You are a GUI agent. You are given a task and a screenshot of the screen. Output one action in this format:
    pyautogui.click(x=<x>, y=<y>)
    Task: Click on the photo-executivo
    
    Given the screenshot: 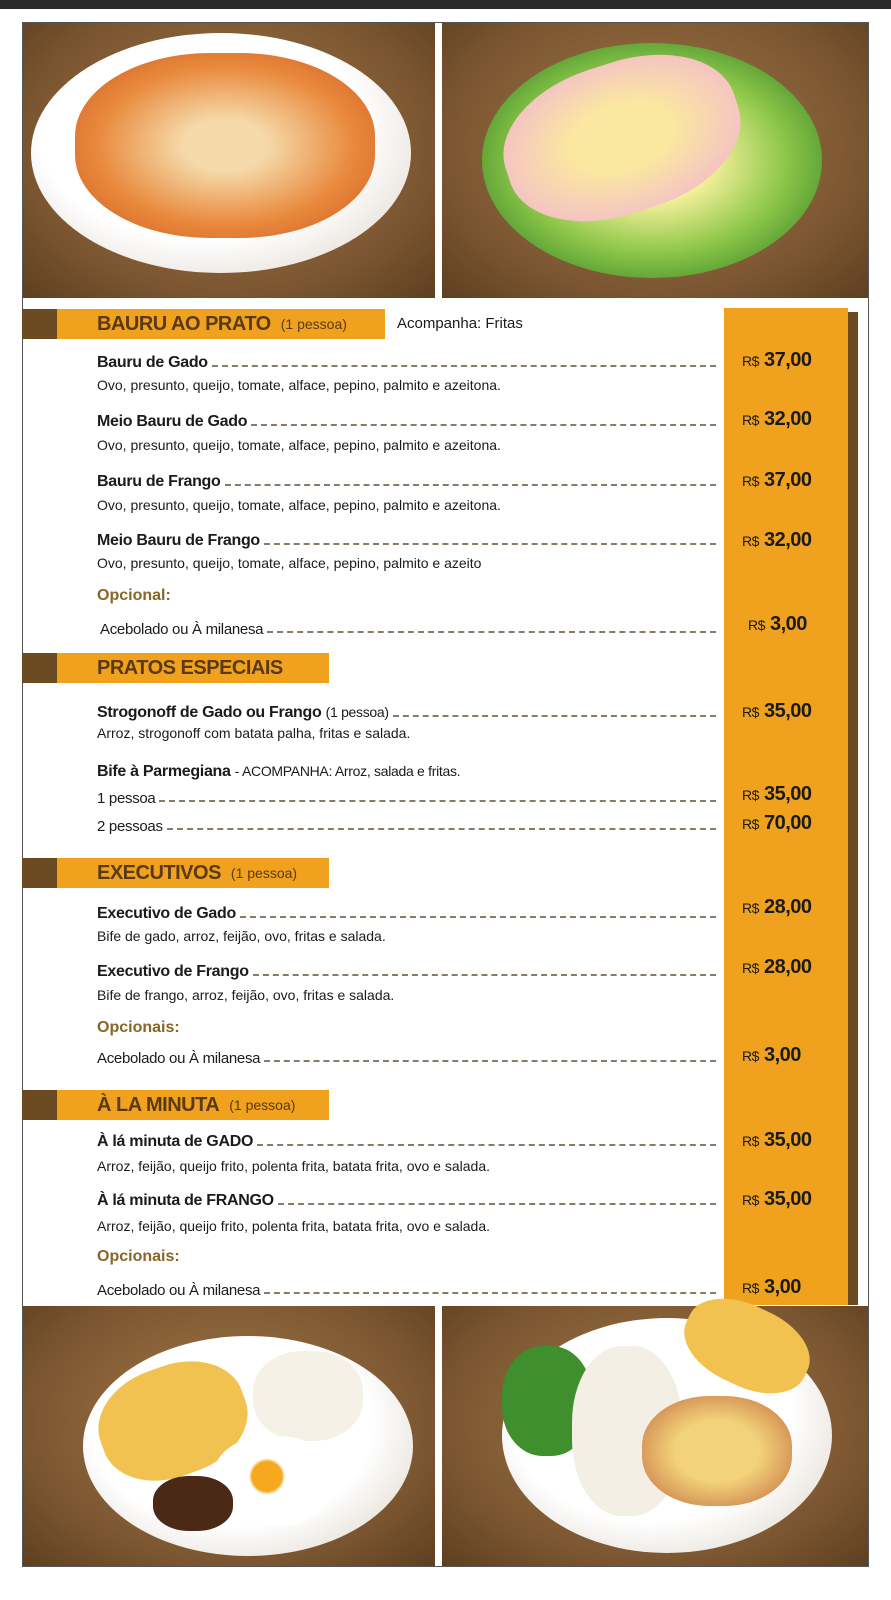 What is the action you would take?
    pyautogui.click(x=229, y=1436)
    